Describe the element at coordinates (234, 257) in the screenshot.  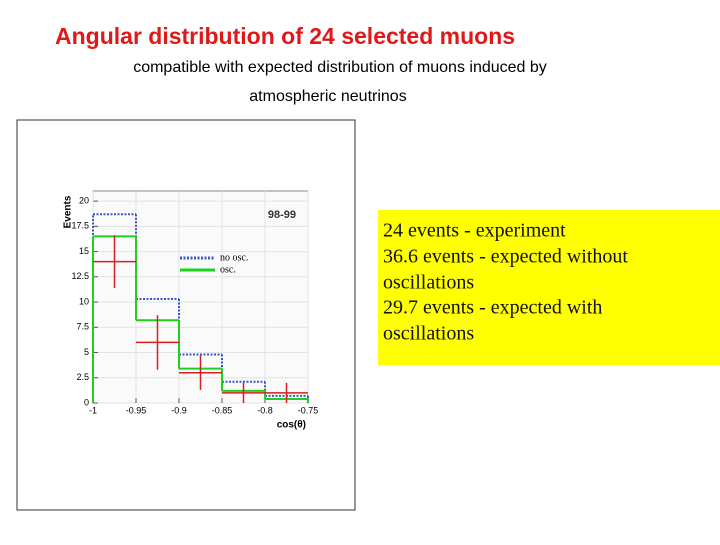
I see `legend-label: no osc.` at that location.